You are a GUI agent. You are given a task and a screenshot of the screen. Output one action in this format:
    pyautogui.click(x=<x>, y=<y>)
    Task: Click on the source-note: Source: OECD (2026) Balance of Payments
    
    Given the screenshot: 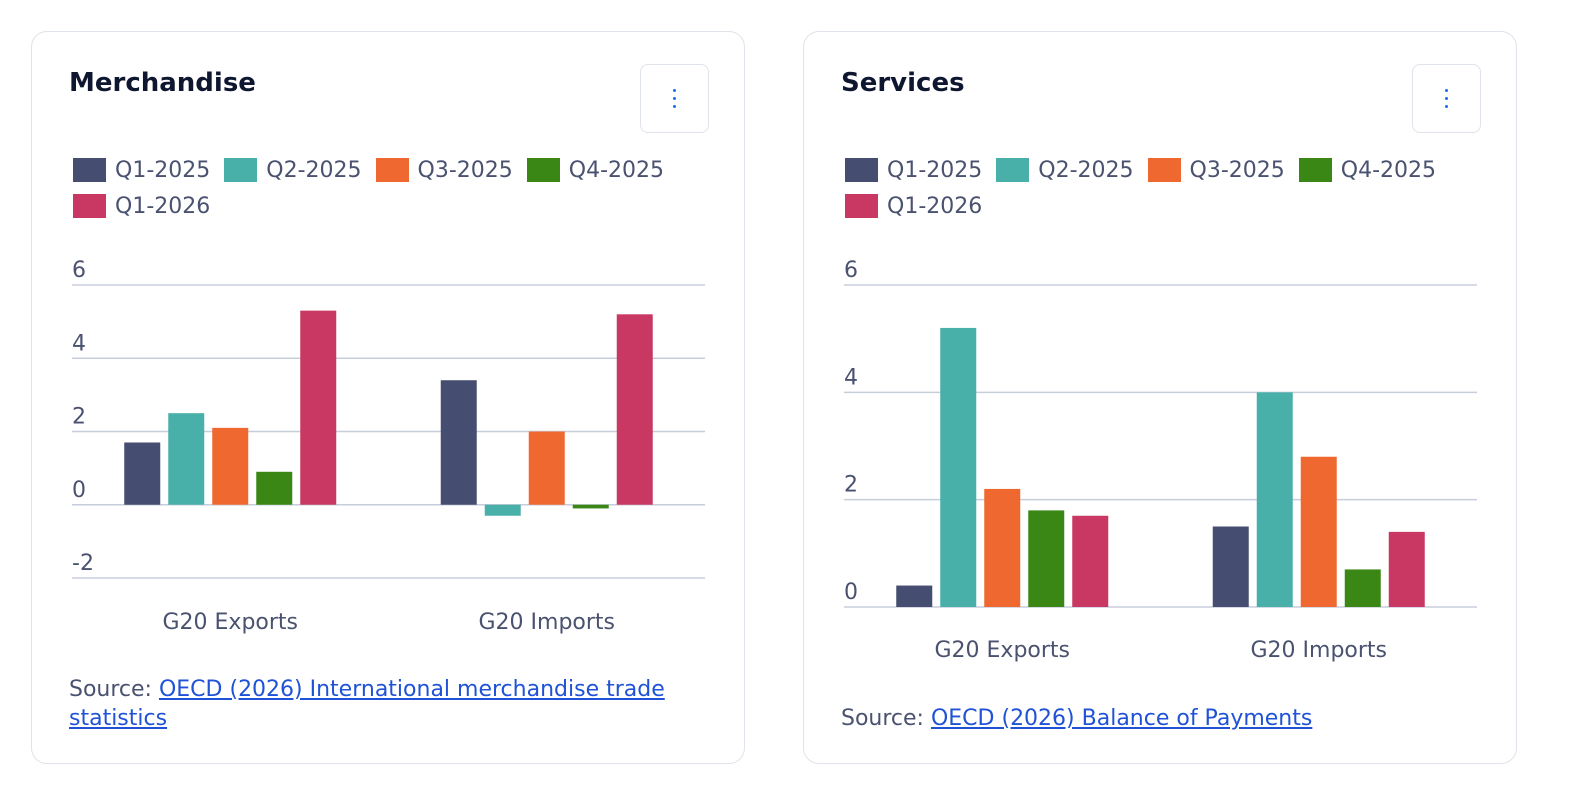 What is the action you would take?
    pyautogui.click(x=1151, y=718)
    